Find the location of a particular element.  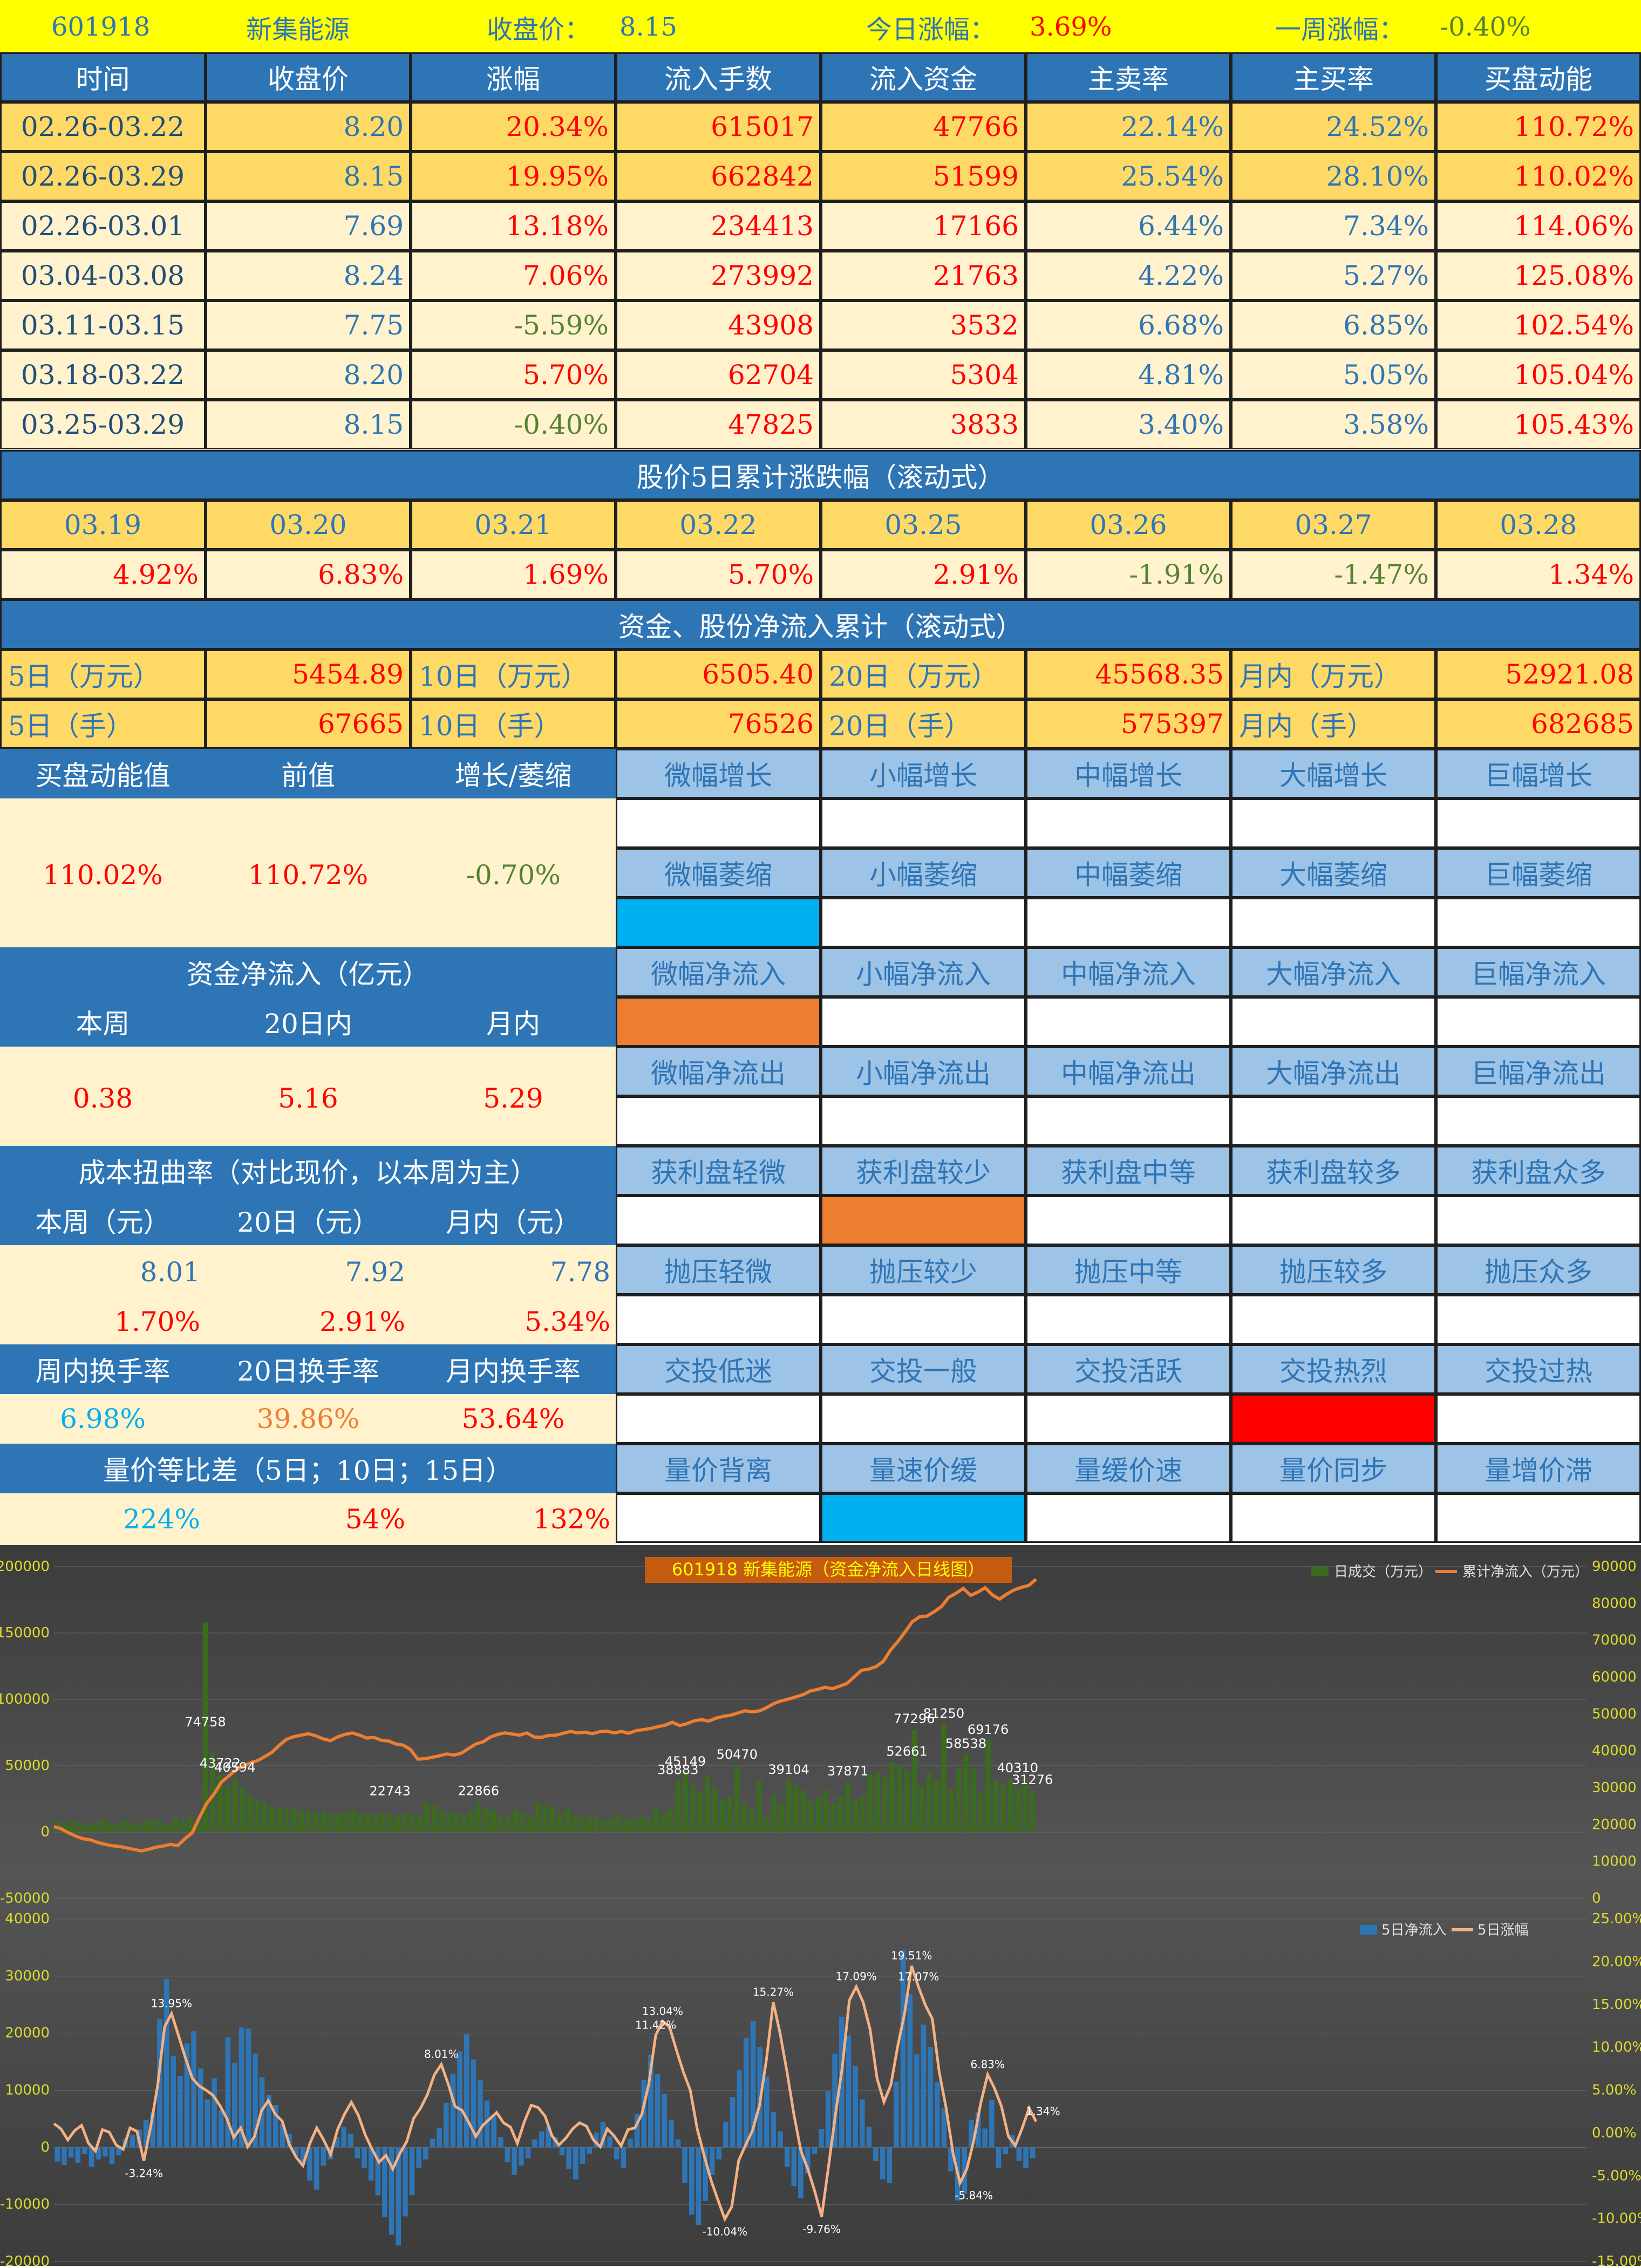

table-cell: 5.70% is located at coordinates (513, 375).